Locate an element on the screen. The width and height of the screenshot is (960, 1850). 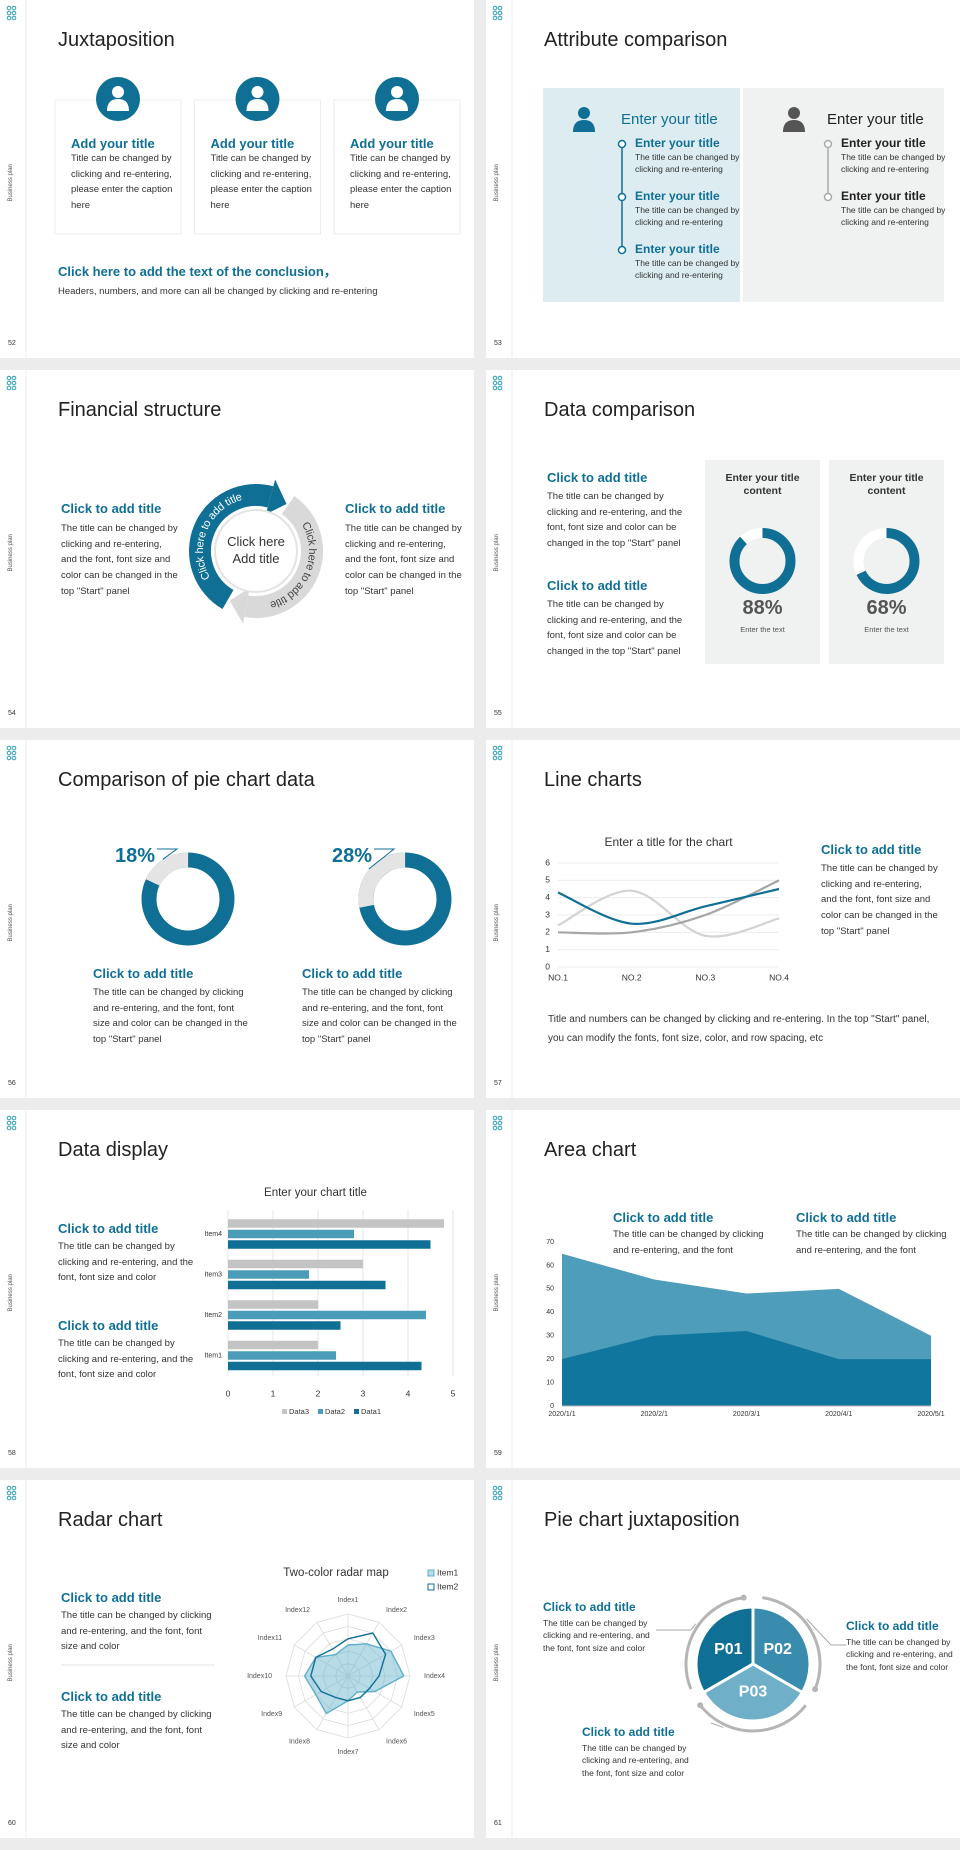
ring-segment is located at coordinates (405, 899).